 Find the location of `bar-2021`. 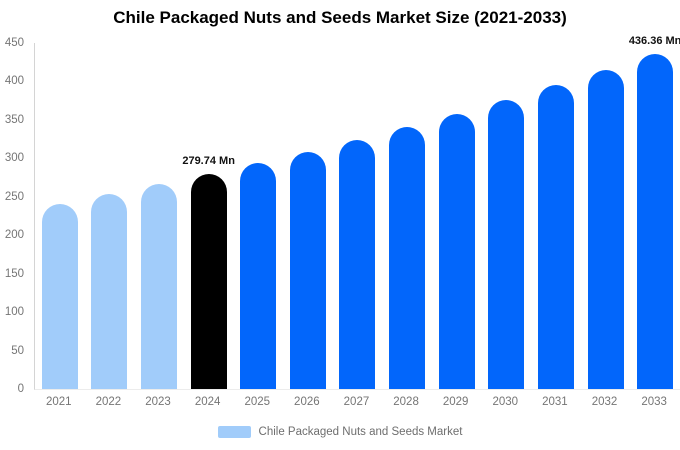

bar-2021 is located at coordinates (59, 296).